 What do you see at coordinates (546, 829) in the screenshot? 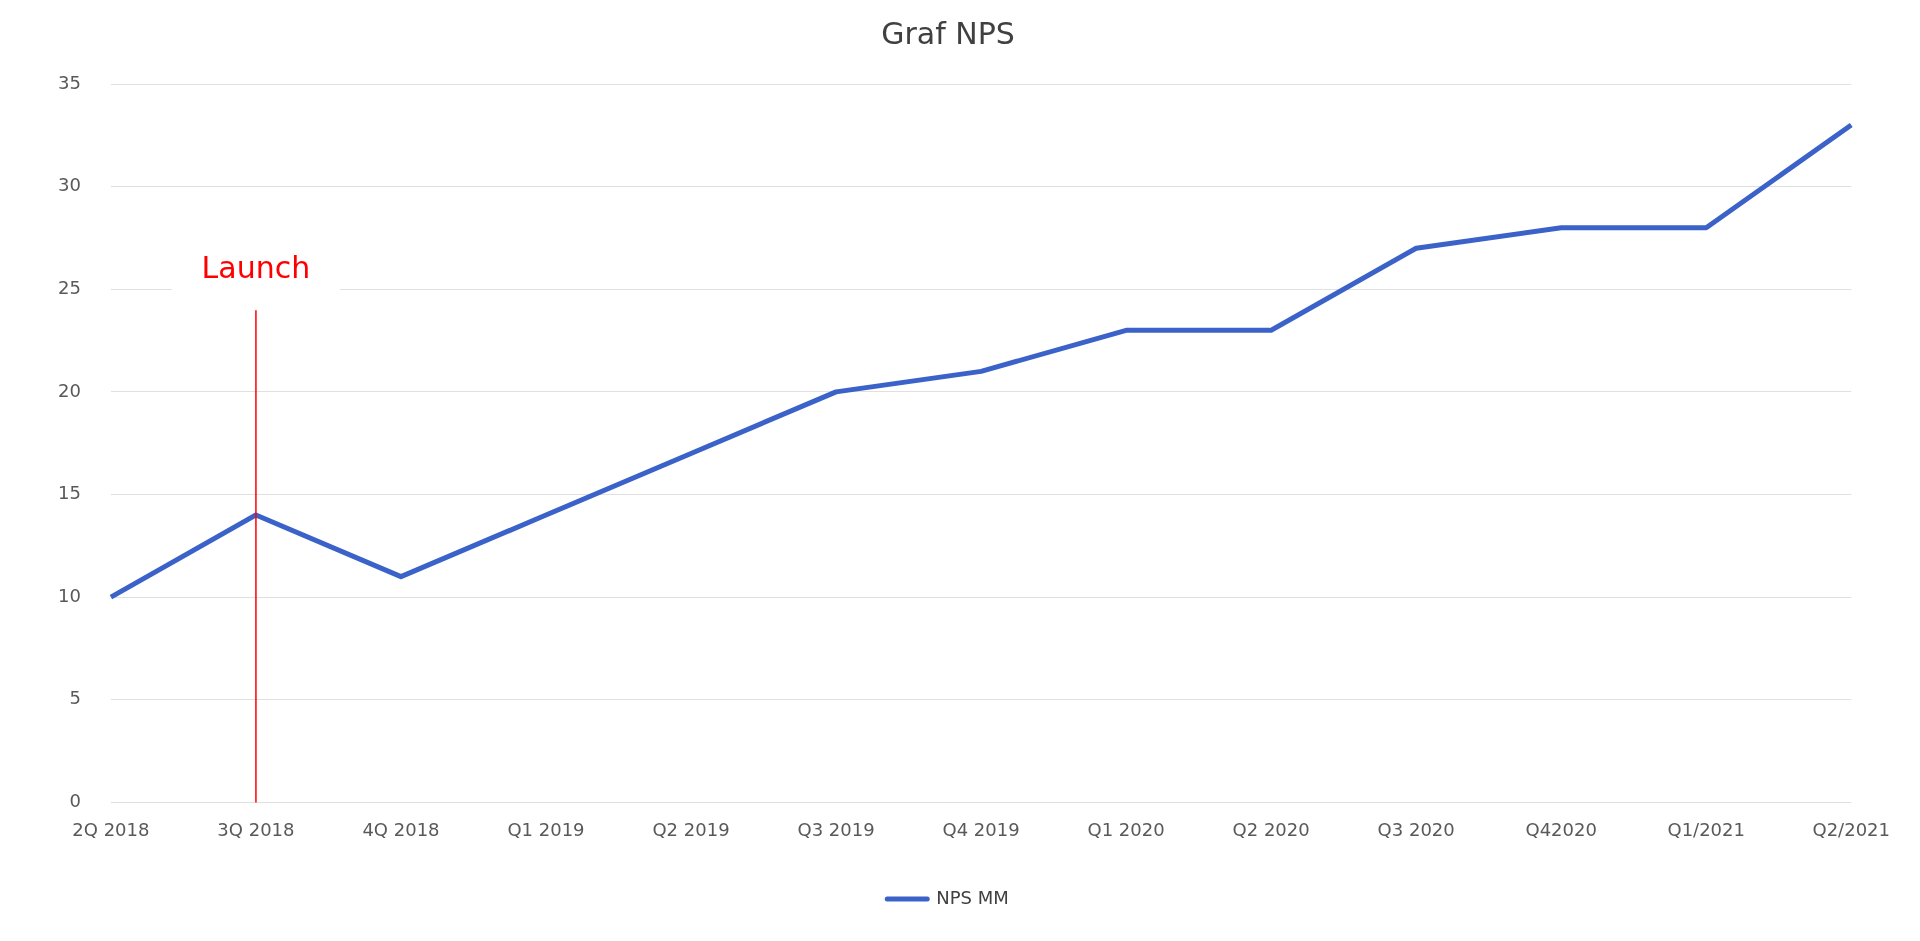
I see `x-tick-label: Q1 2019` at bounding box center [546, 829].